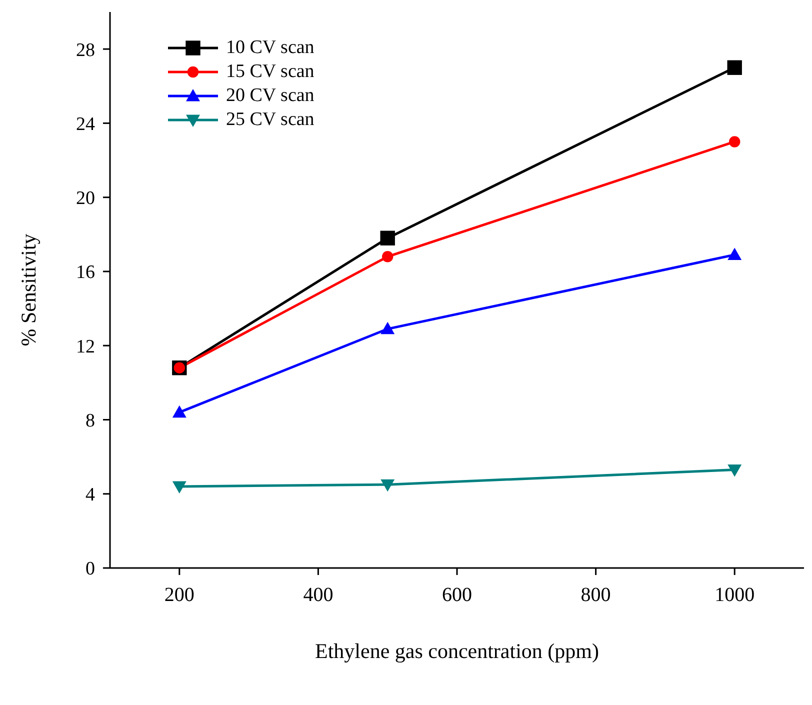 This screenshot has height=705, width=812. What do you see at coordinates (85, 347) in the screenshot?
I see `y-tick-label: 12` at bounding box center [85, 347].